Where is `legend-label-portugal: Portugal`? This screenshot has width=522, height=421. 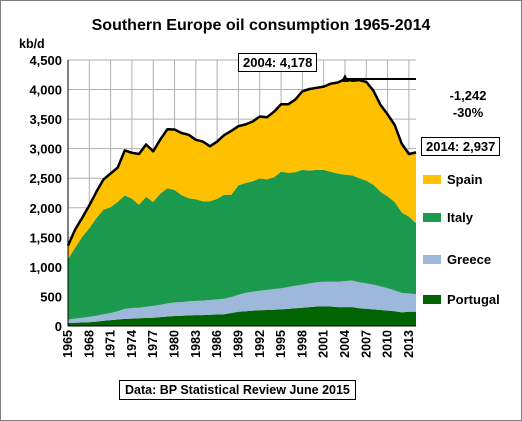
legend-label-portugal: Portugal is located at coordinates (473, 299).